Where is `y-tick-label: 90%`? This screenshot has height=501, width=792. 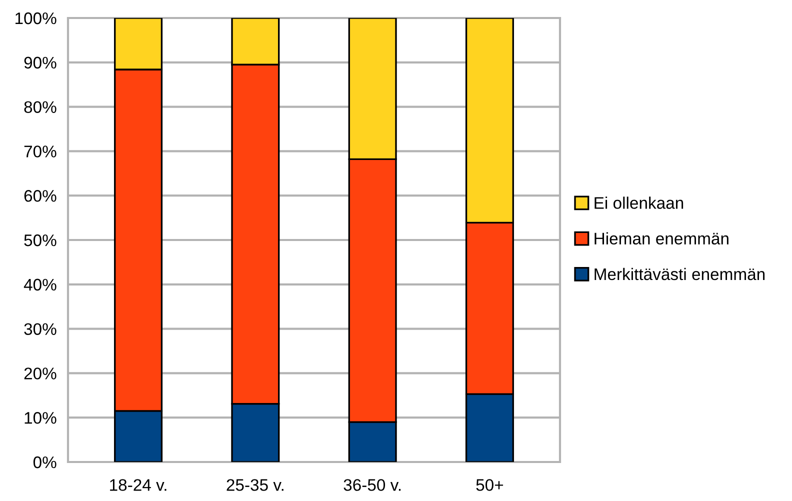 y-tick-label: 90% is located at coordinates (40, 62).